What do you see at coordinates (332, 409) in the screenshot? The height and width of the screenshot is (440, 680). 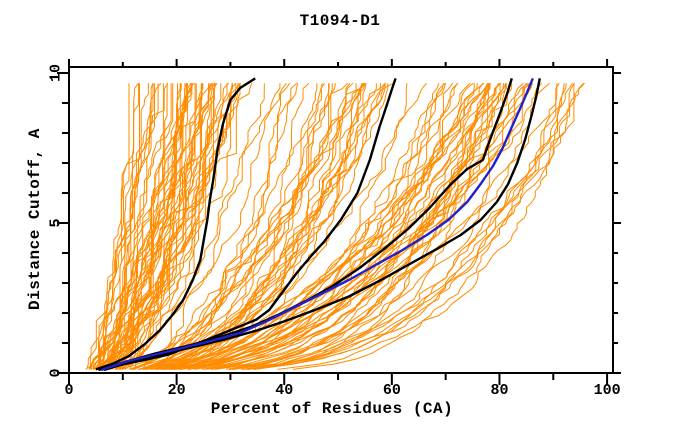 I see `x-axis-title: Percent of Residues (CA)` at bounding box center [332, 409].